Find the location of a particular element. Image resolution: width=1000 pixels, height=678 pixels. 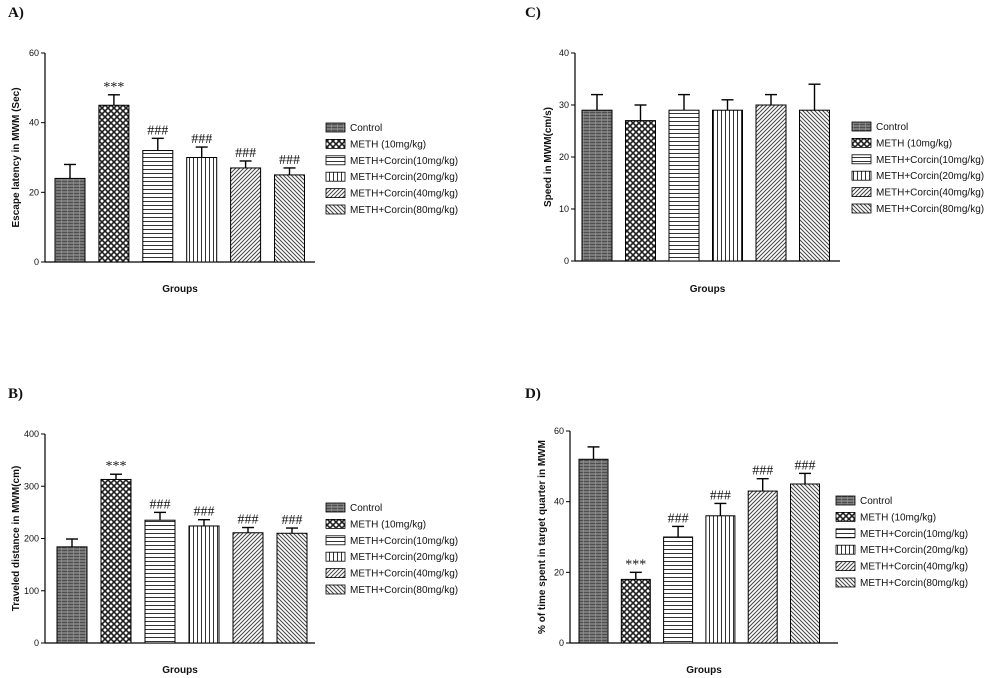

y-axis-title: Escape latency in MWM (Sec) is located at coordinates (16, 157).